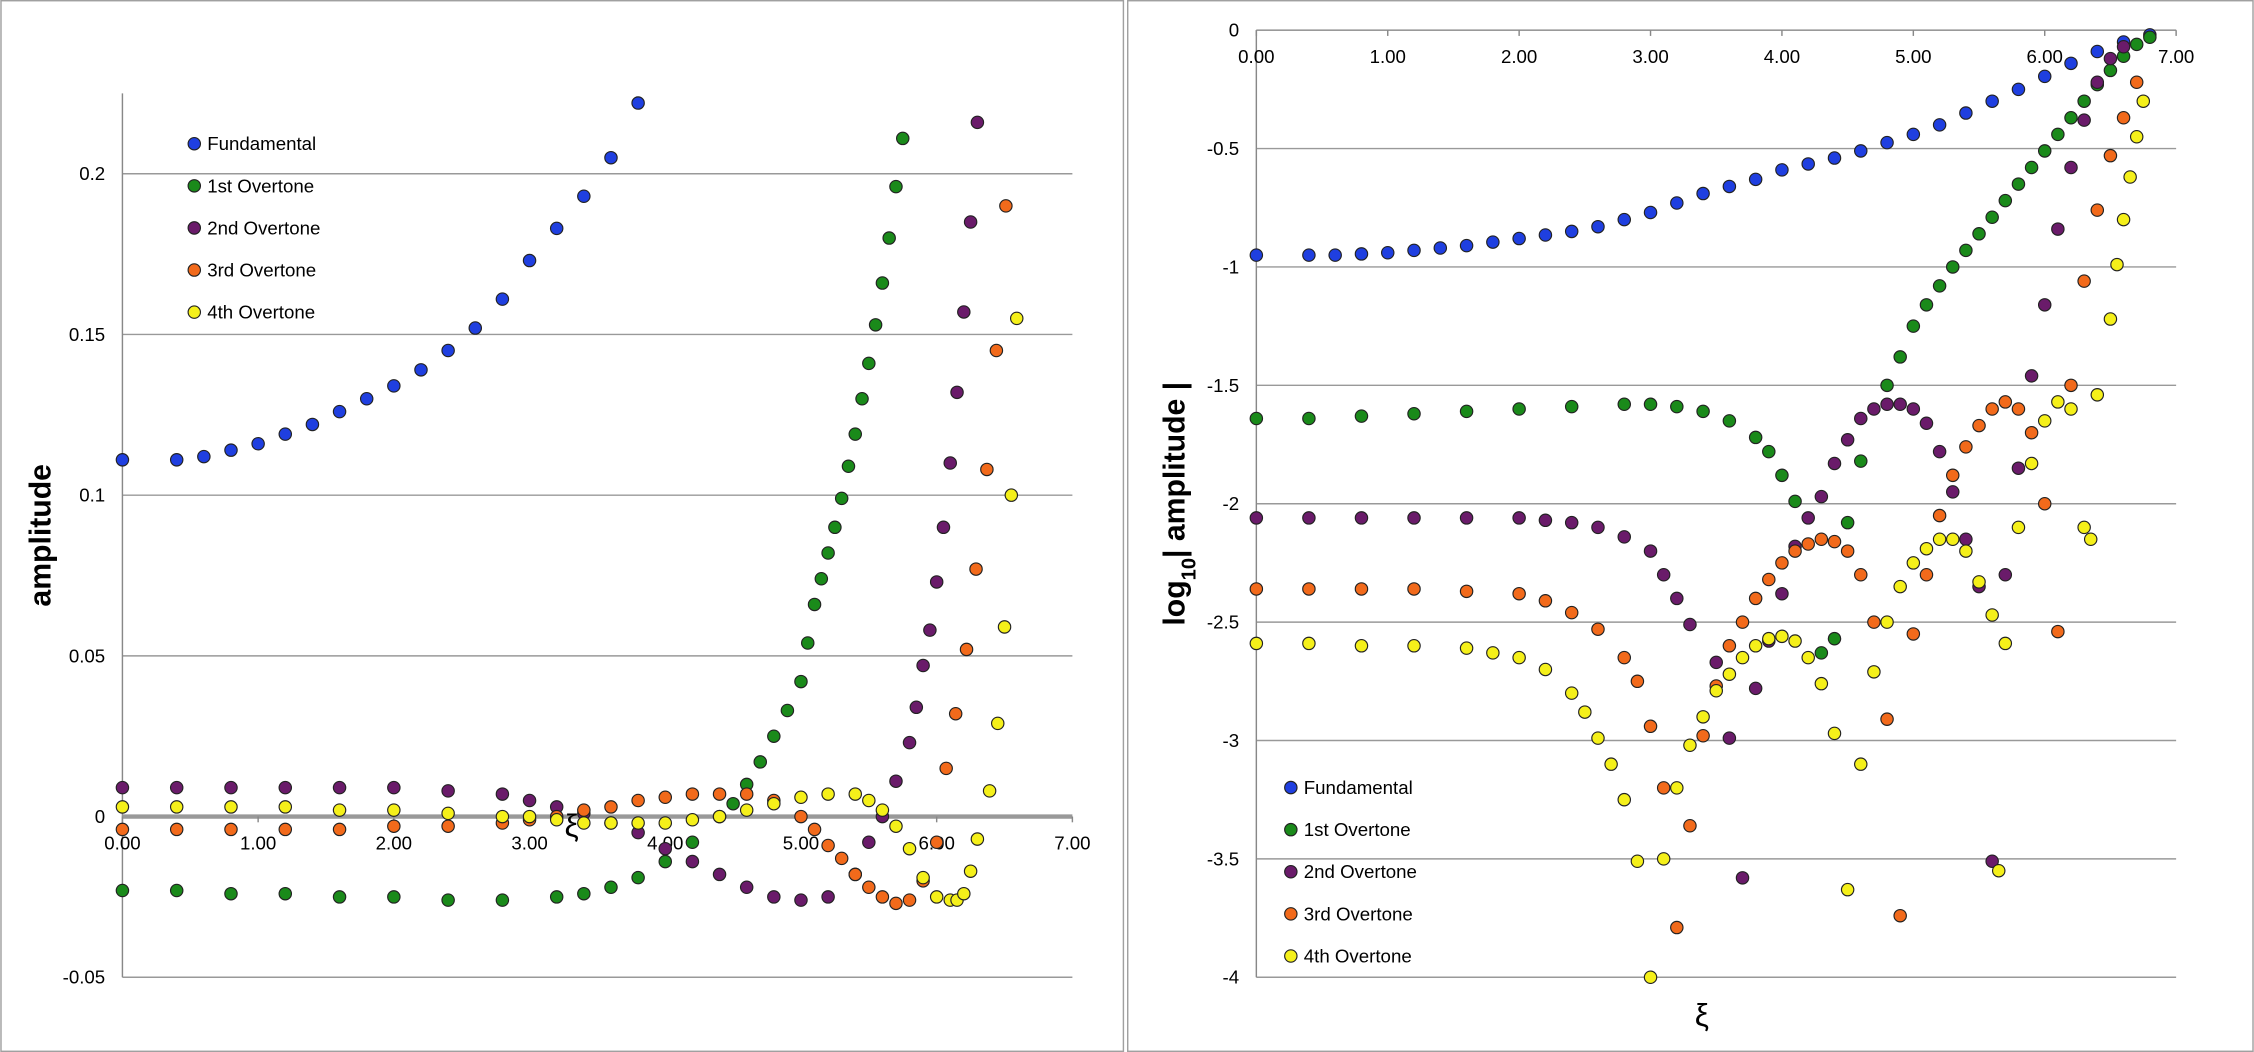  Describe the element at coordinates (2176, 56) in the screenshot. I see `x-tick-label: 7.00` at that location.